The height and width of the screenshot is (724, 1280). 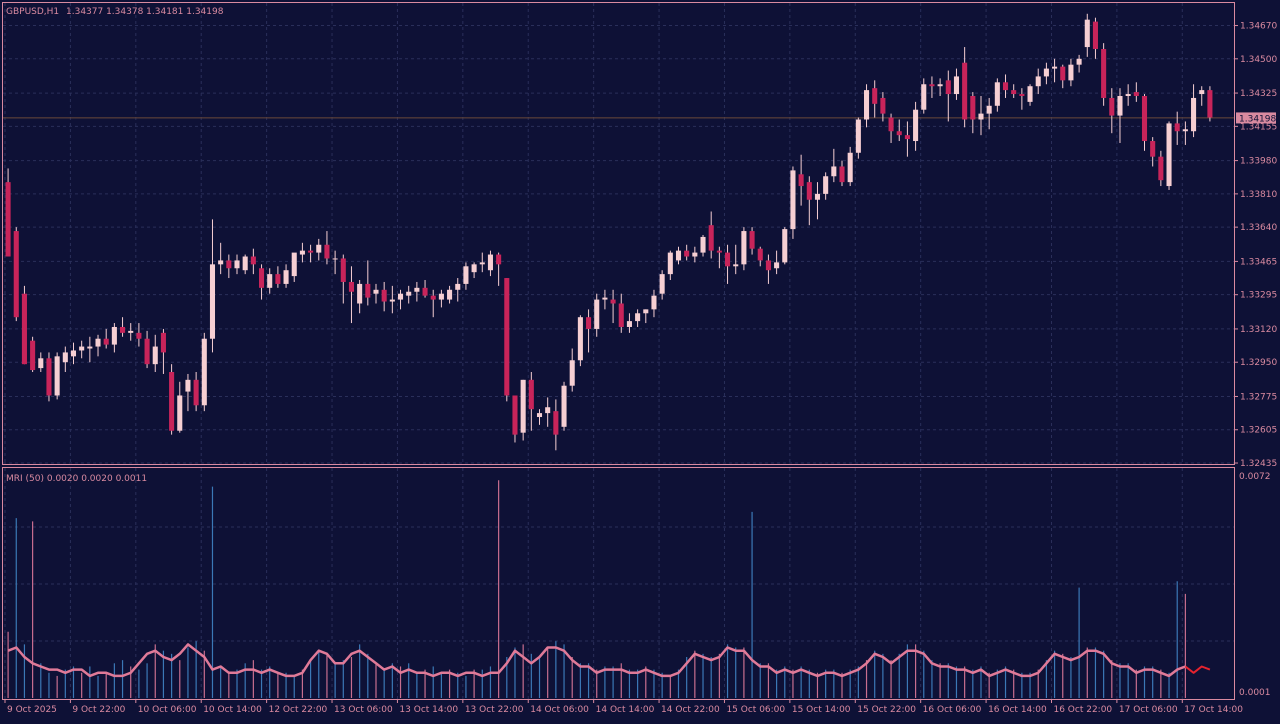 What do you see at coordinates (1197, 669) in the screenshot?
I see `mri-last-segment` at bounding box center [1197, 669].